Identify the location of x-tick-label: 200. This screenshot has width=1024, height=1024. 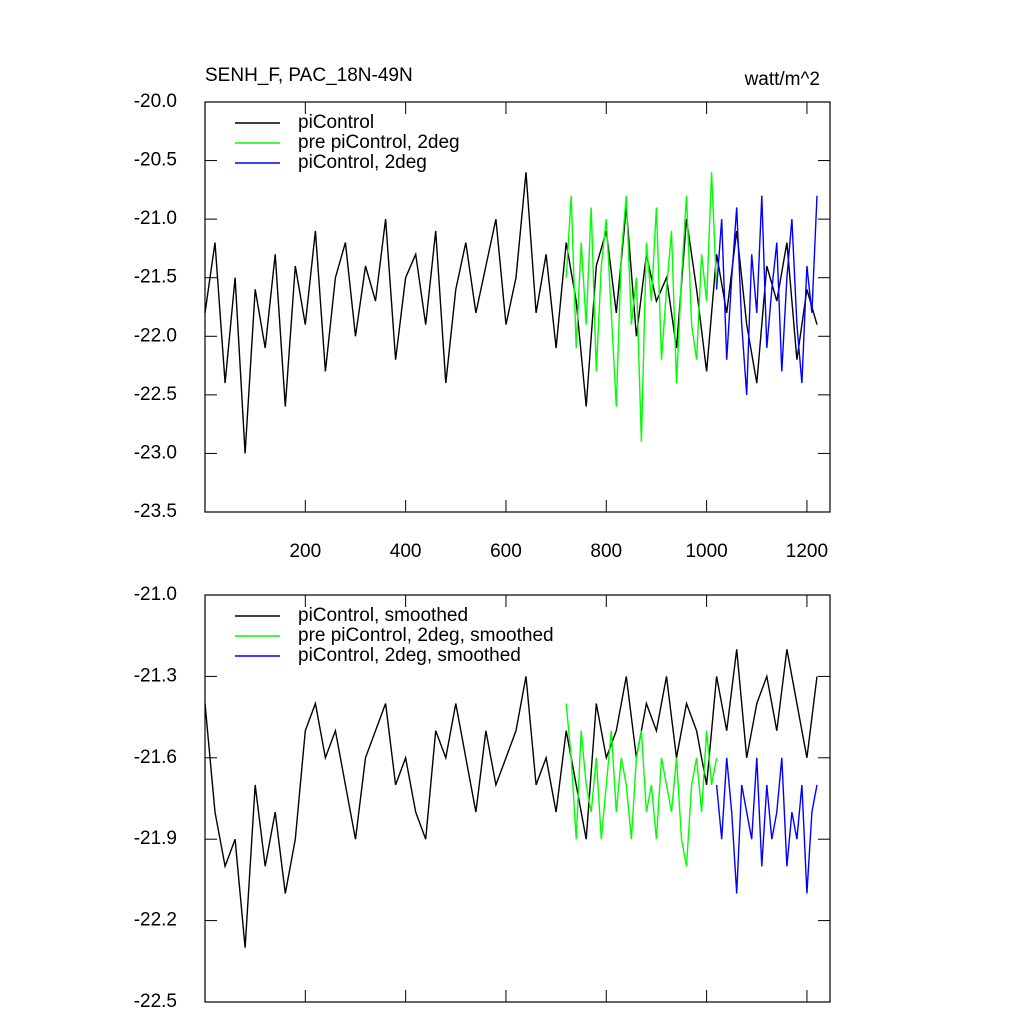
(305, 551).